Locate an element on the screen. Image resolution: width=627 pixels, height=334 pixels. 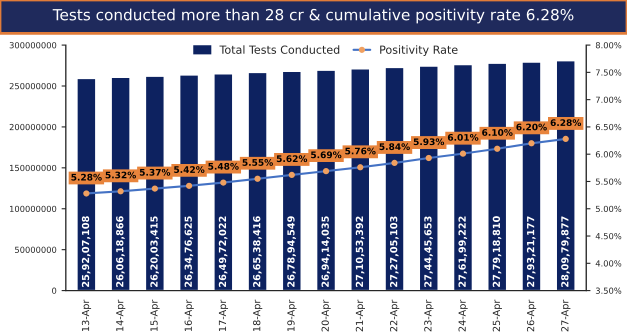
data-label: 5.76% is located at coordinates (360, 151).